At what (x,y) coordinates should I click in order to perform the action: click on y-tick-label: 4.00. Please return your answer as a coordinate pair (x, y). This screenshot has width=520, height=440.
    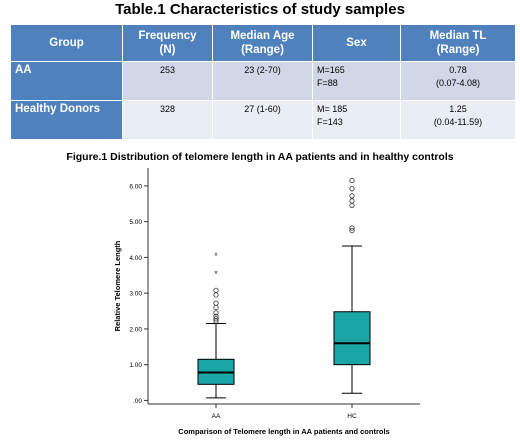
    Looking at the image, I should click on (135, 258).